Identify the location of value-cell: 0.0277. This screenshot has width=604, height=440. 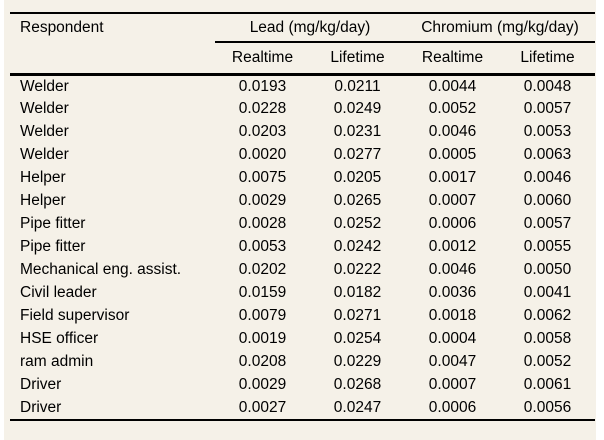
(357, 154).